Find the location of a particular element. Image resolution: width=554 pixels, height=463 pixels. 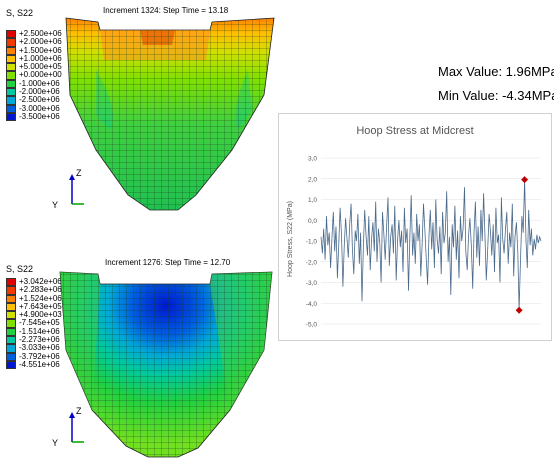

bottom-legend-value: -3.792e+06 is located at coordinates (39, 356).